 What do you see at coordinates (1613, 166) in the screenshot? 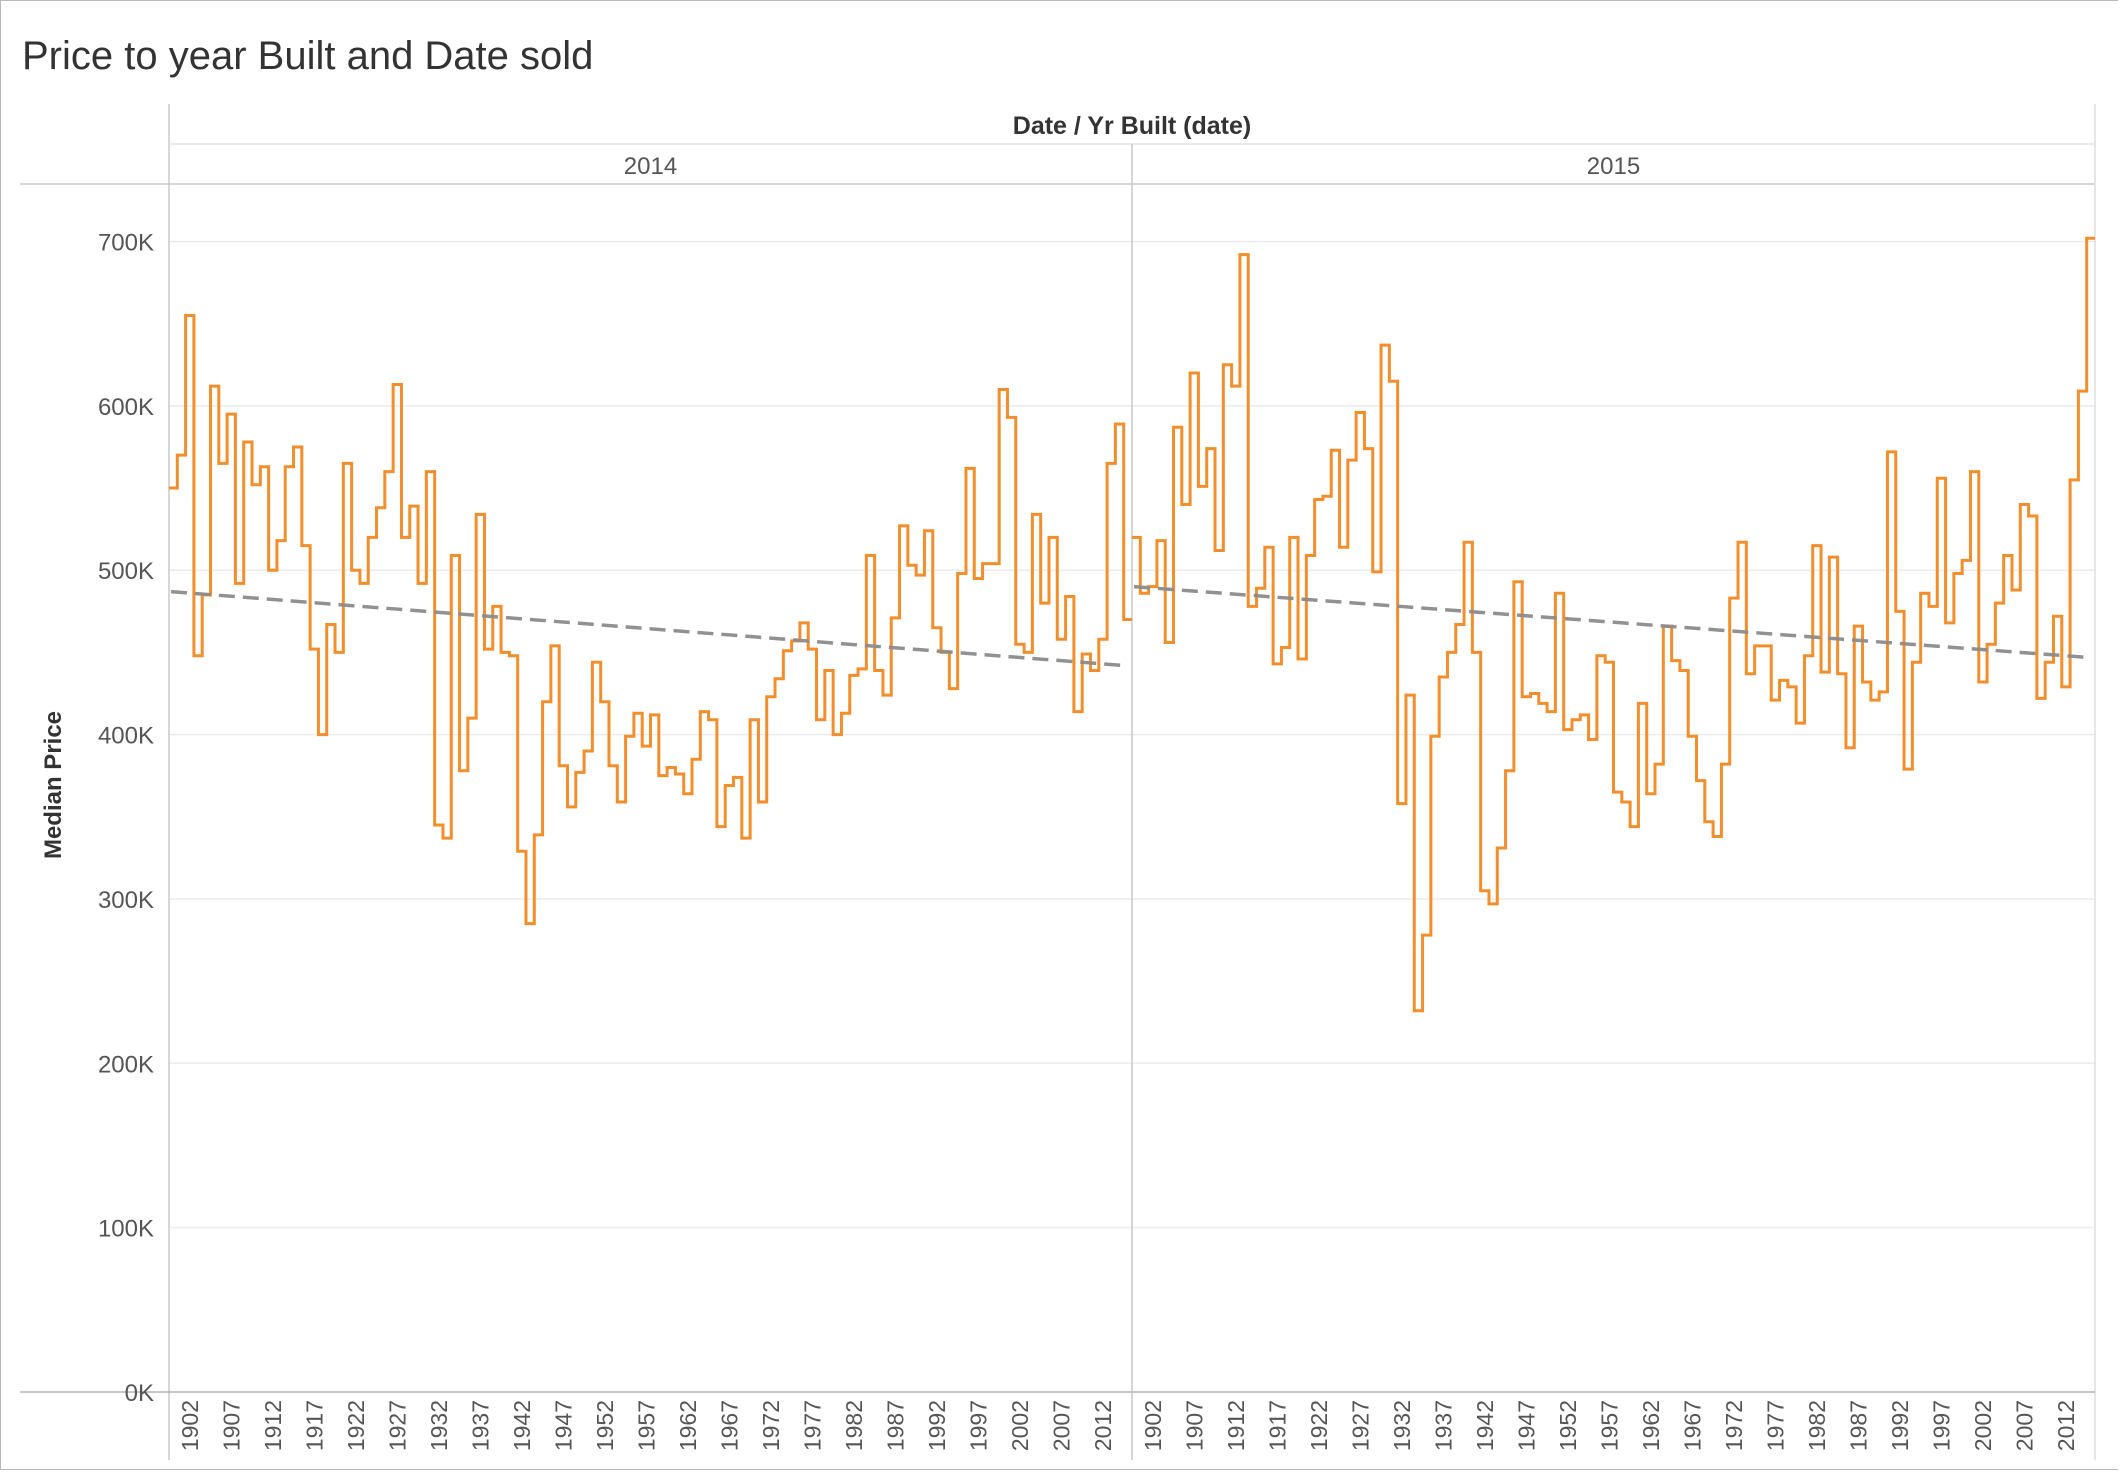
I see `panel-header: 2015` at bounding box center [1613, 166].